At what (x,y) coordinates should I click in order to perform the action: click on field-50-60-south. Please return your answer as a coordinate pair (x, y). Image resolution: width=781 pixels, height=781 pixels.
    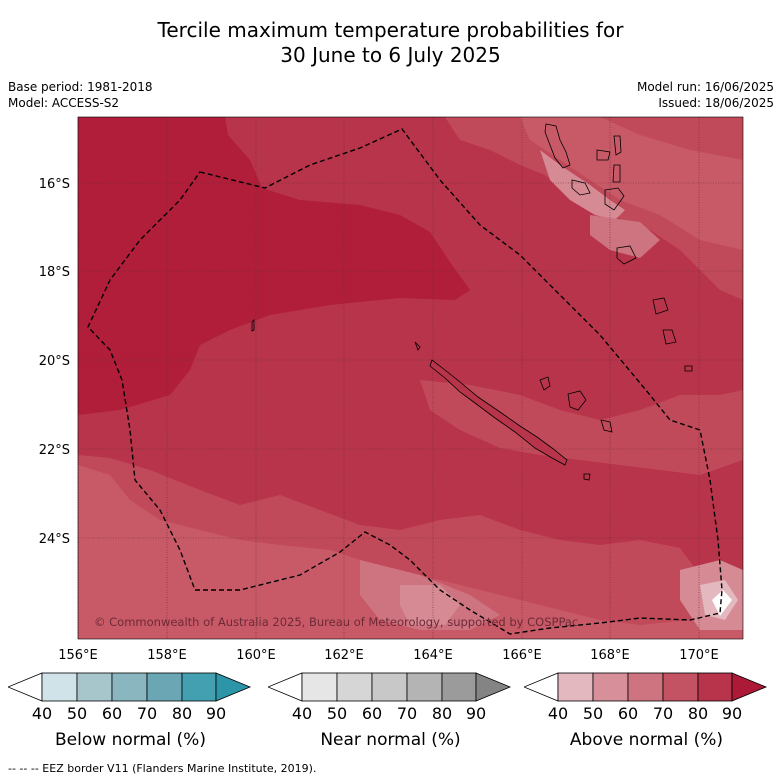
    Looking at the image, I should click on (430, 605).